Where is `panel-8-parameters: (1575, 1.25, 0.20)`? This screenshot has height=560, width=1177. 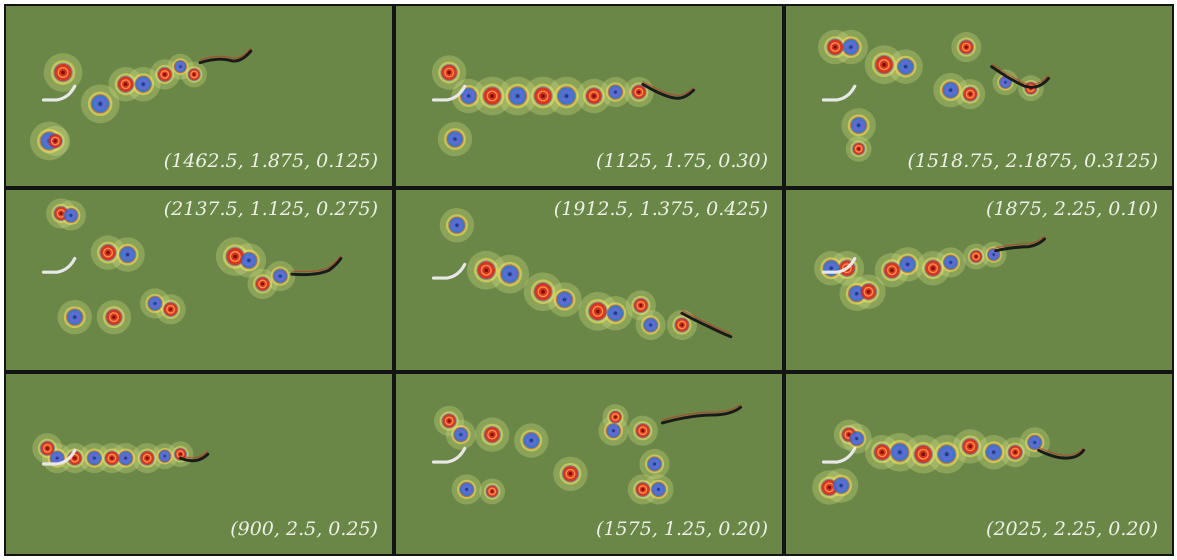 panel-8-parameters: (1575, 1.25, 0.20) is located at coordinates (682, 529).